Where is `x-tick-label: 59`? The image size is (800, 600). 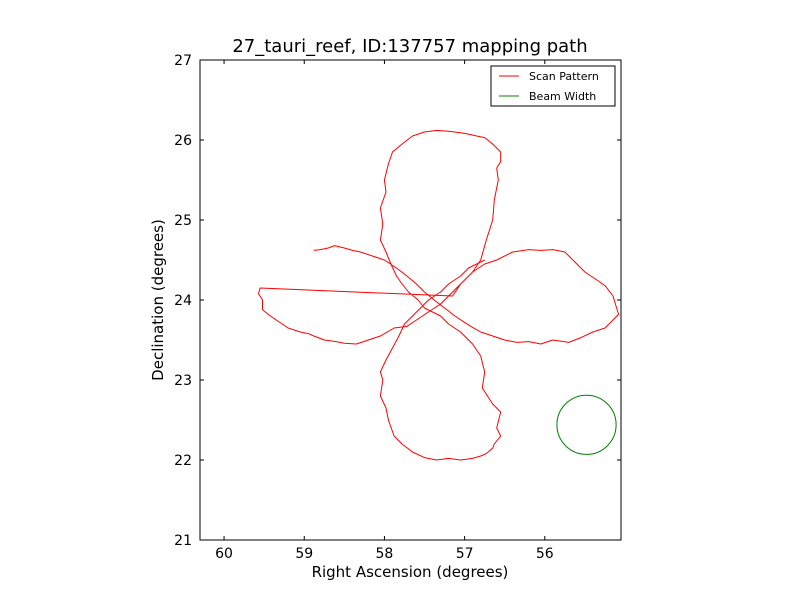
x-tick-label: 59 is located at coordinates (304, 554).